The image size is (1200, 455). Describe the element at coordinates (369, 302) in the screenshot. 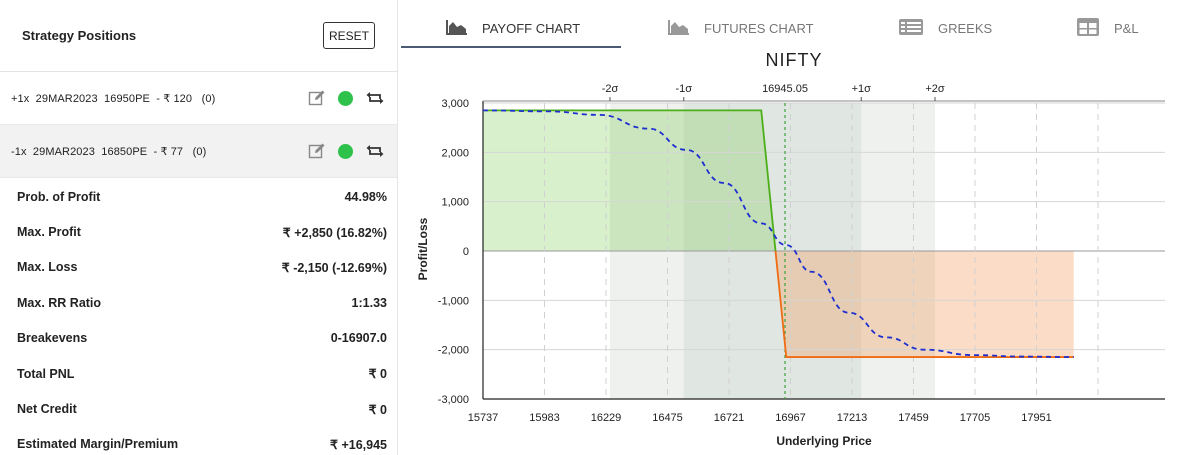

I see `metric-value: 1:1.33` at that location.